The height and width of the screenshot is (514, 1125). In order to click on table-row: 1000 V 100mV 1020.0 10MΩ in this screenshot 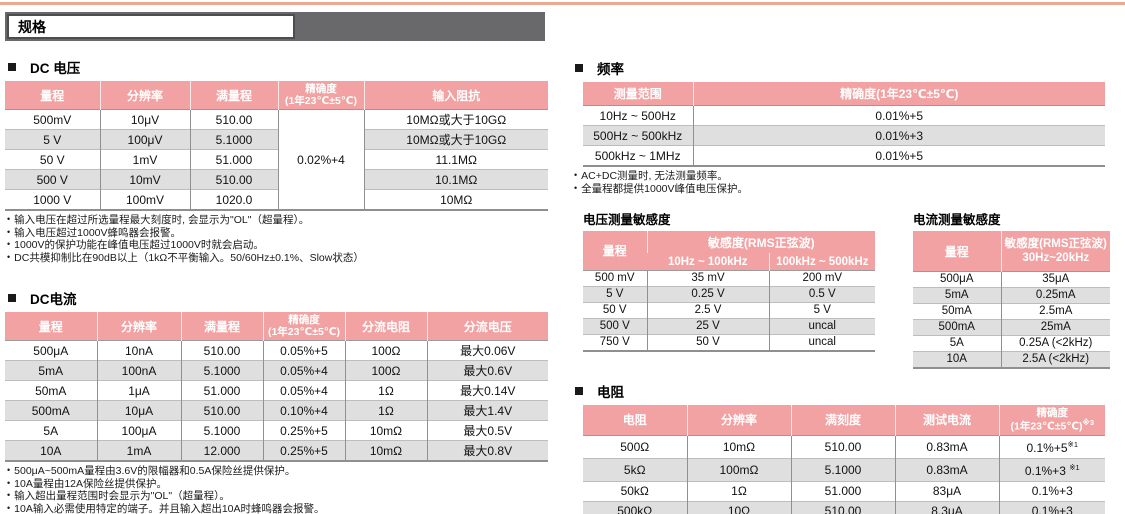, I will do `click(276, 200)`.